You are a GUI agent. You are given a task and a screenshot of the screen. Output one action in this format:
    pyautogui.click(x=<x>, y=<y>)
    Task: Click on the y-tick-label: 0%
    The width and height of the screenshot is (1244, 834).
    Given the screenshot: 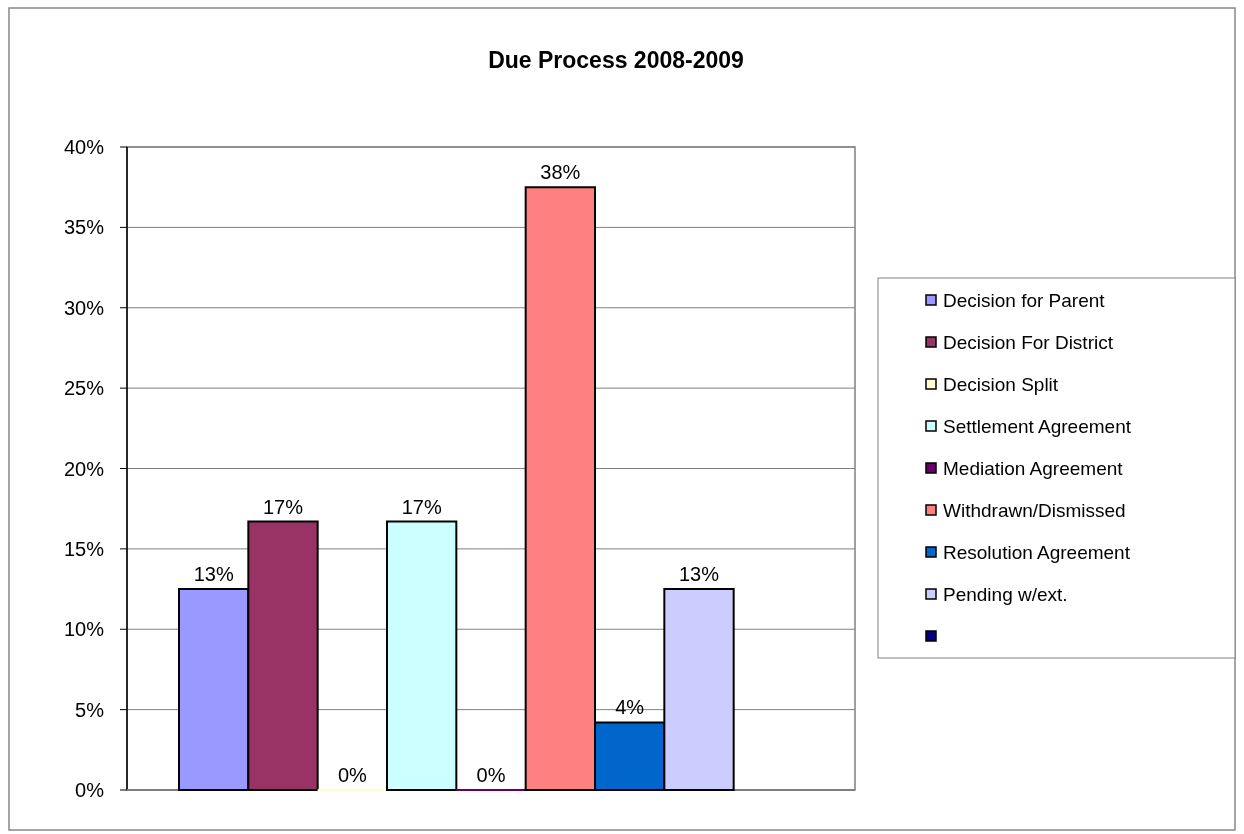 What is the action you would take?
    pyautogui.click(x=90, y=790)
    